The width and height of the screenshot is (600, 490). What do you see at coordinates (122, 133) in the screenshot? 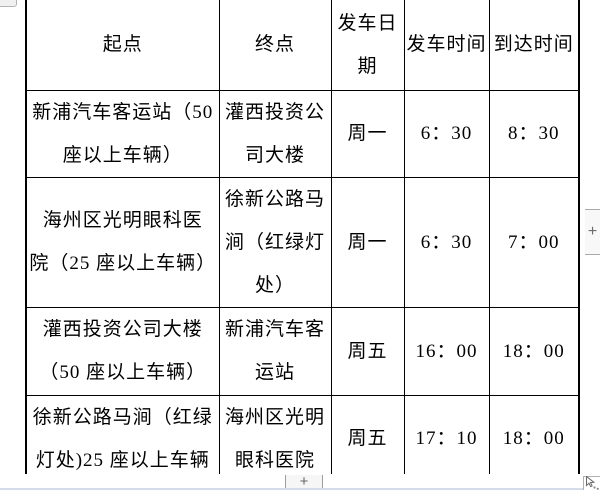
I see `cell-r1-origin: 新浦汽车客运站（50 座以上车辆）` at bounding box center [122, 133].